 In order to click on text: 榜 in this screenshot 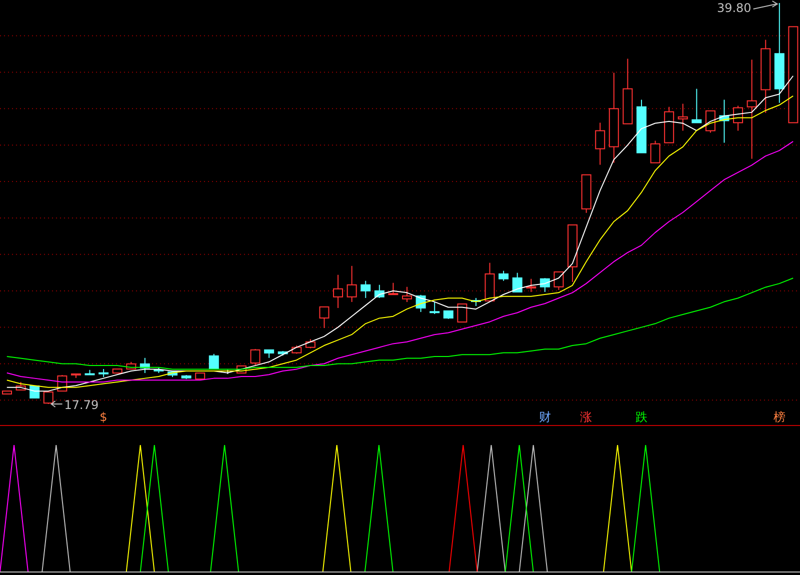, I will do `click(779, 417)`.